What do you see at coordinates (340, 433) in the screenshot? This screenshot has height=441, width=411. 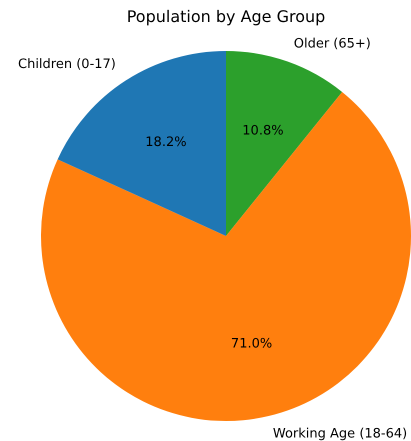 I see `slice-label: Working Age (18-64)` at bounding box center [340, 433].